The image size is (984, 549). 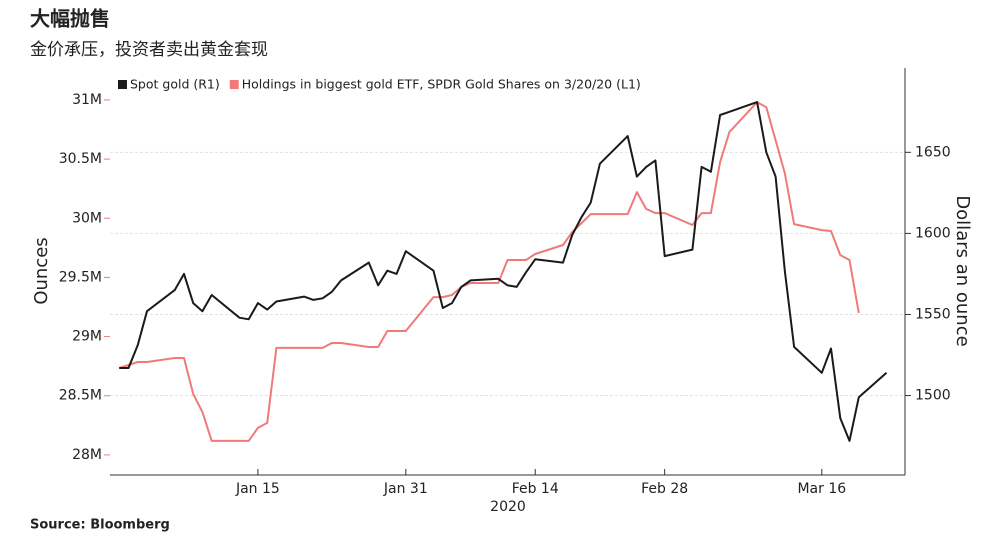 What do you see at coordinates (70, 19) in the screenshot?
I see `chart-title: 大幅抛售` at bounding box center [70, 19].